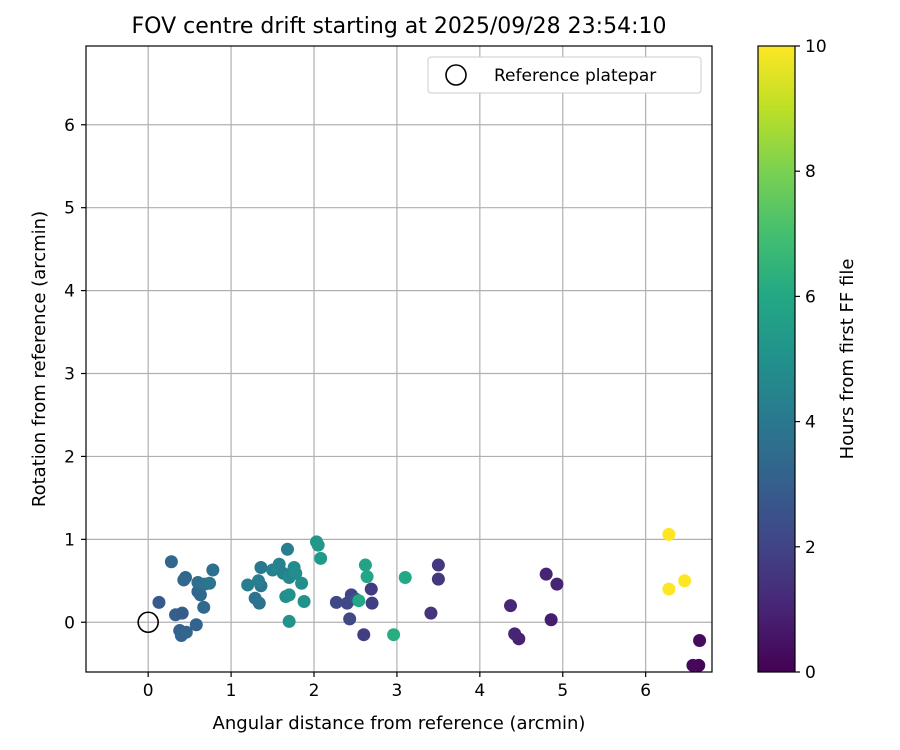 This screenshot has width=900, height=750. I want to click on y-tick-label: 6, so click(69, 126).